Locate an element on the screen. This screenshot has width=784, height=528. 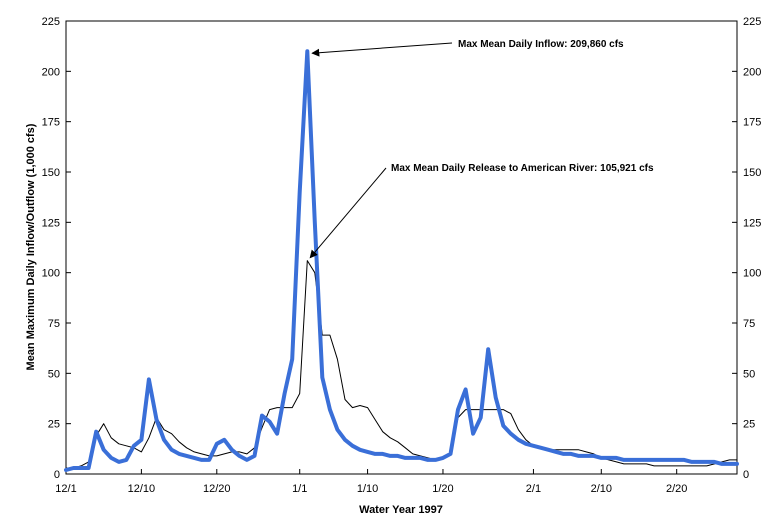
x-tick-label: 1/20 is located at coordinates (442, 489).